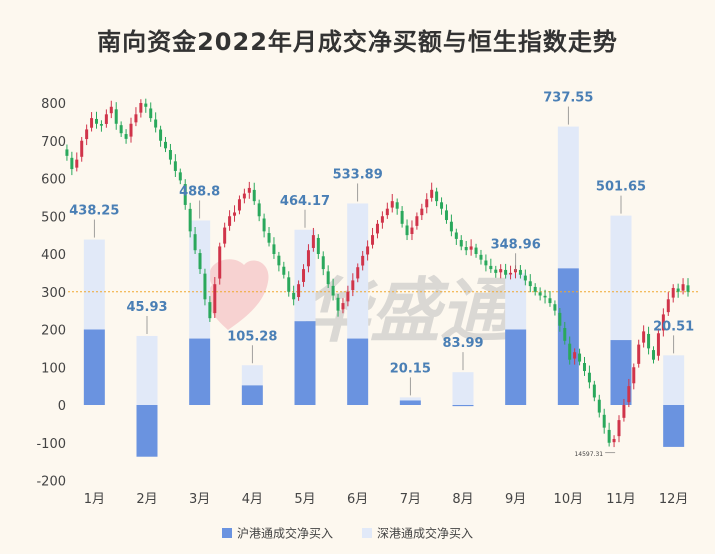 The width and height of the screenshot is (715, 554). Describe the element at coordinates (146, 307) in the screenshot. I see `data-label: 45.93` at that location.